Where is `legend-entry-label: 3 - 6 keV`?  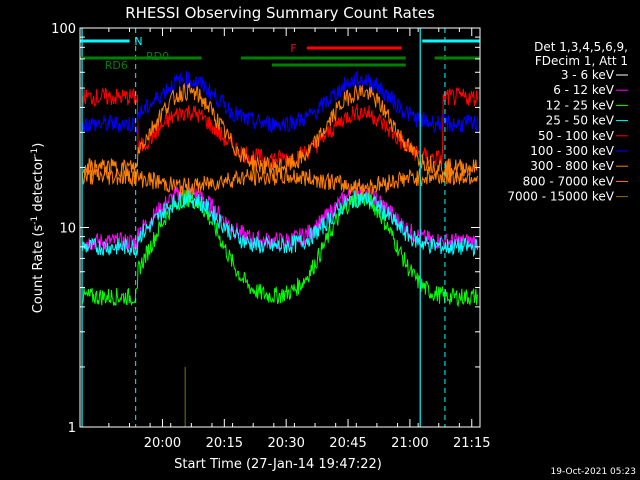 legend-entry-label: 3 - 6 keV is located at coordinates (588, 75).